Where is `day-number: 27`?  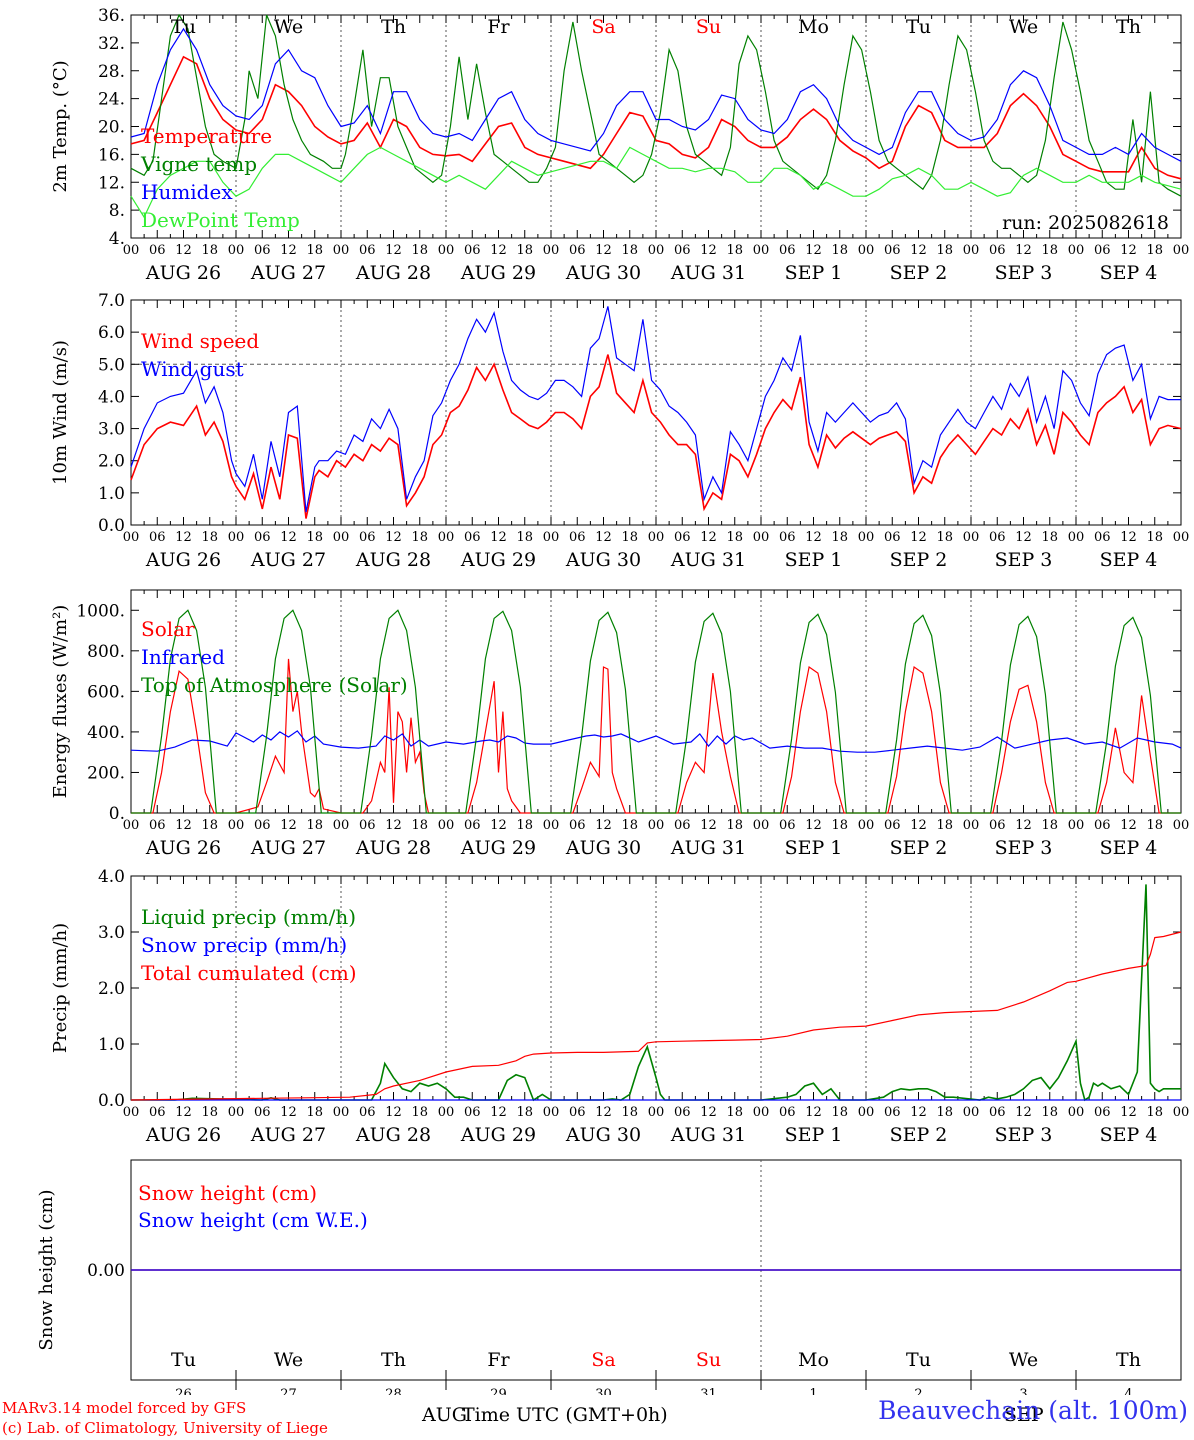 day-number: 27 is located at coordinates (288, 1391).